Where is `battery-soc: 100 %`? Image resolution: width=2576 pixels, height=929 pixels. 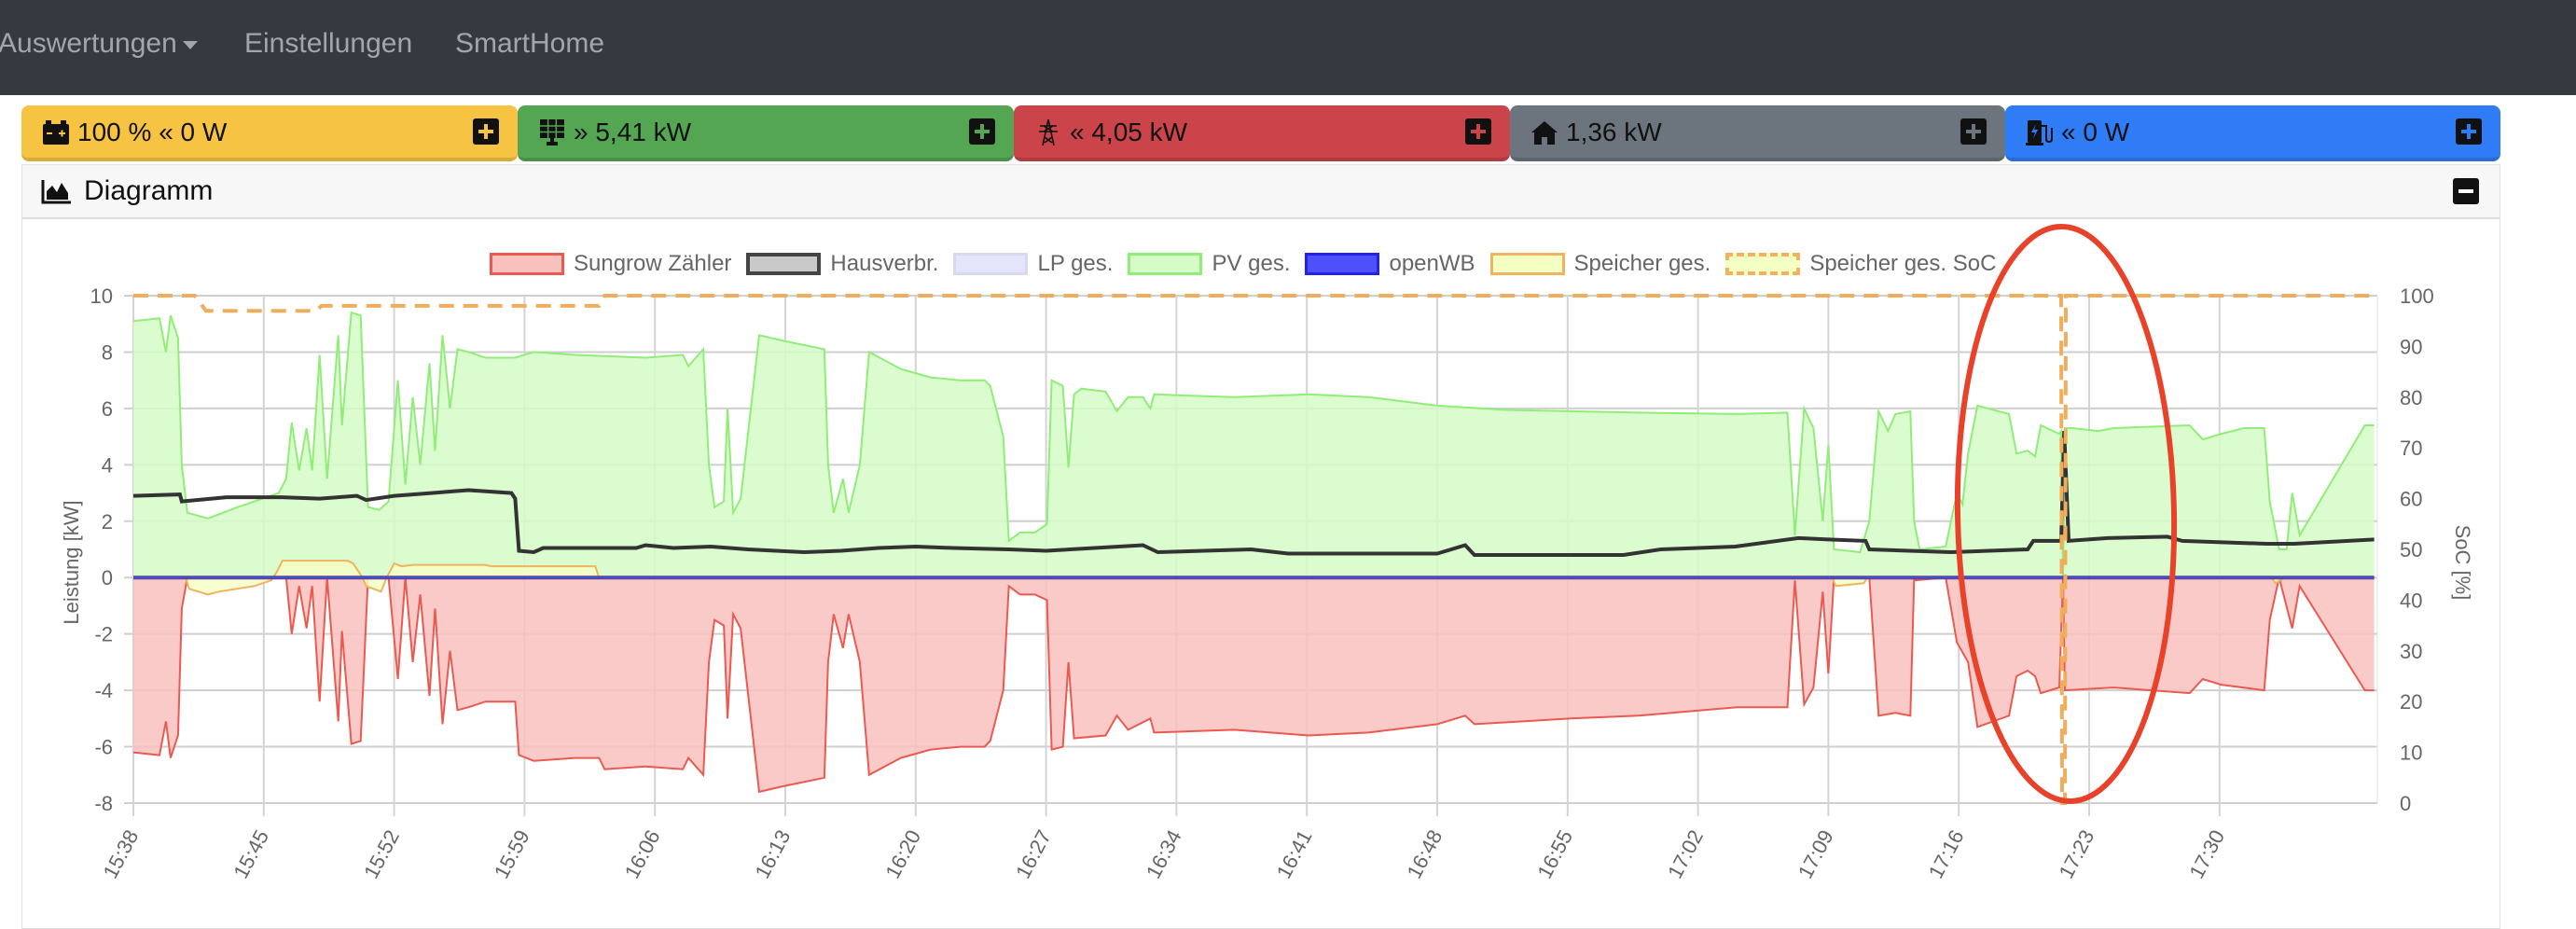 battery-soc: 100 % is located at coordinates (114, 132).